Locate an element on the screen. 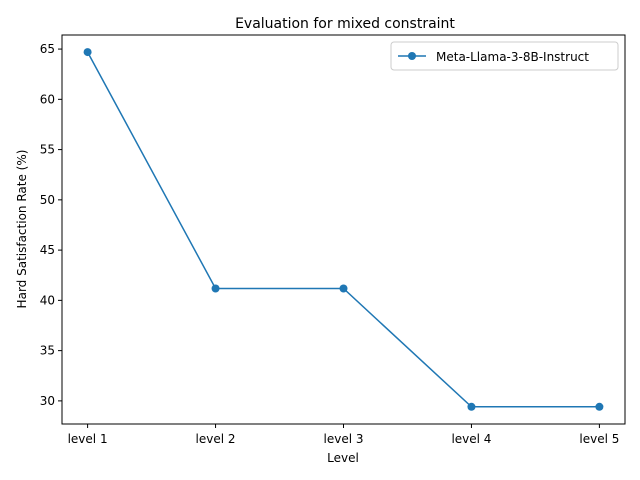 This screenshot has height=480, width=640. legend: Meta-Llama-3-8B-Instruct is located at coordinates (504, 56).